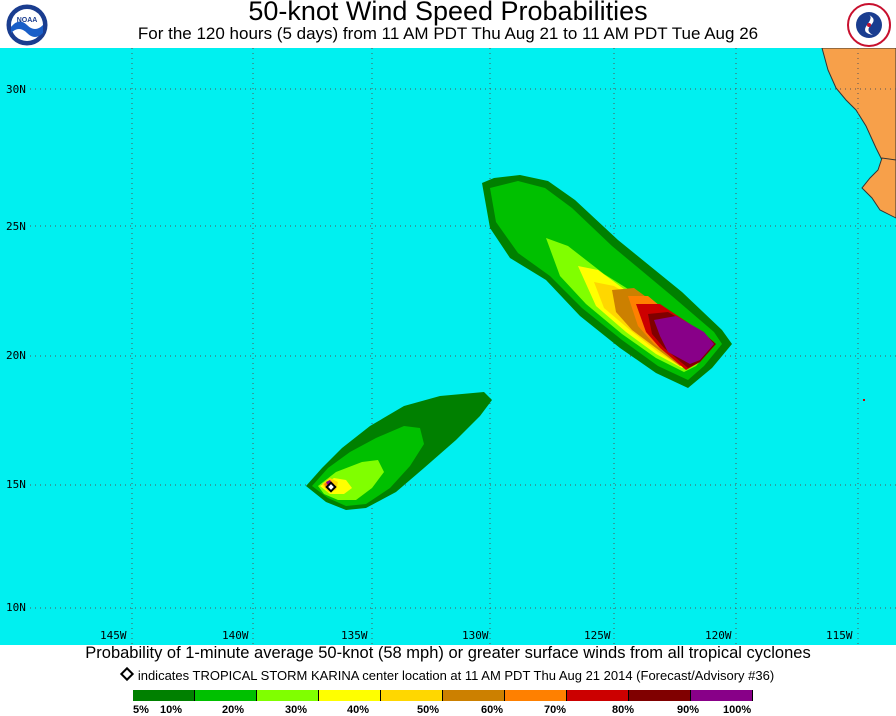 This screenshot has width=896, height=716. I want to click on legend-label: 30%, so click(296, 710).